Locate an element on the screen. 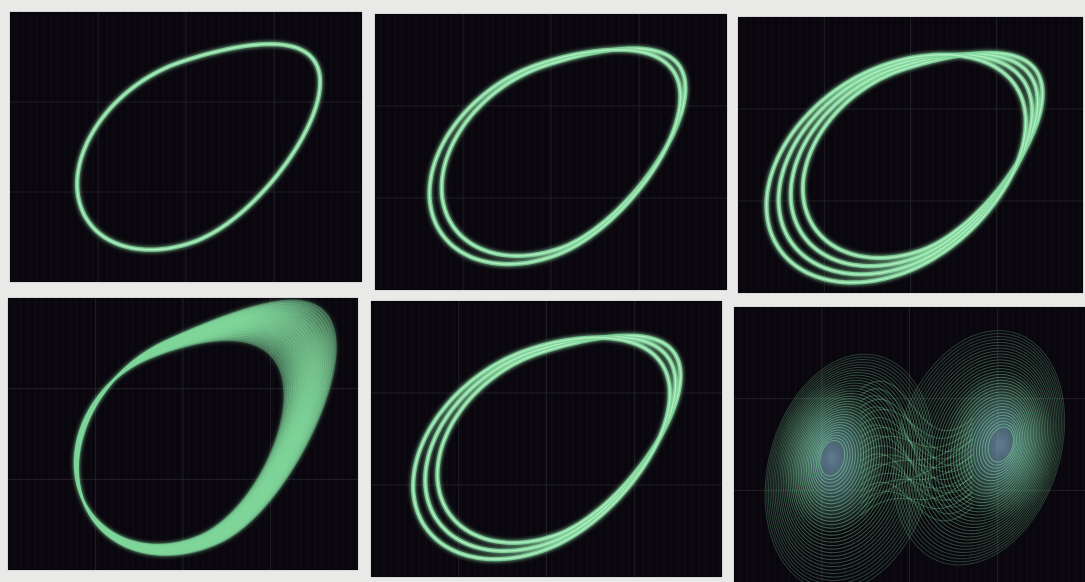 The height and width of the screenshot is (582, 1085). chaotic-band-trace is located at coordinates (205, 427).